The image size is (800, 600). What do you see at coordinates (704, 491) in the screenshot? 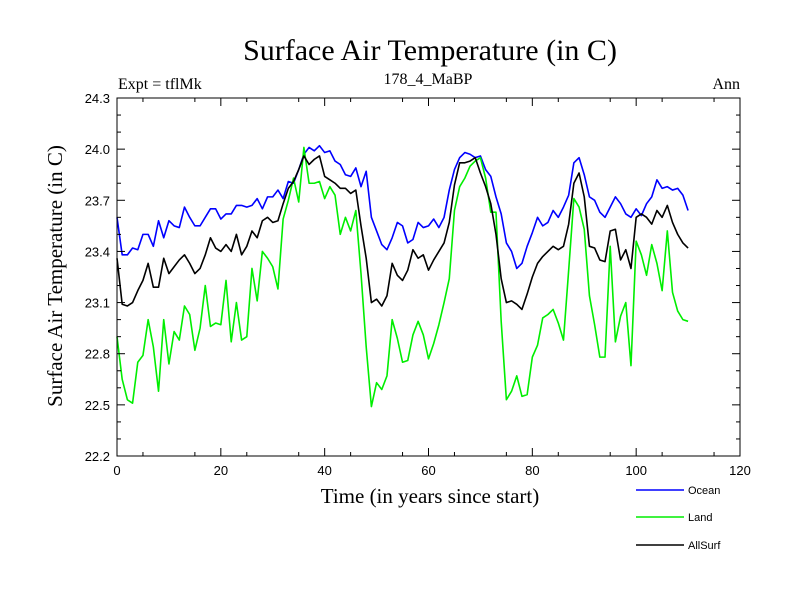
I see `legend-label-ocean: Ocean` at bounding box center [704, 491].